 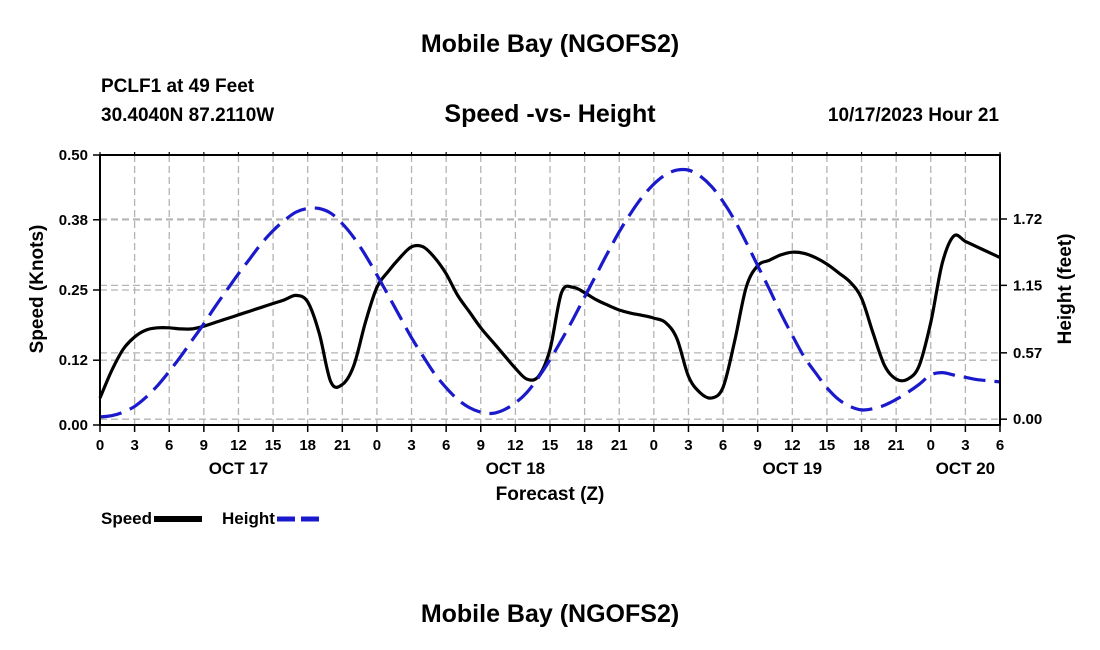 I want to click on date-label: OCT 20, so click(x=966, y=468).